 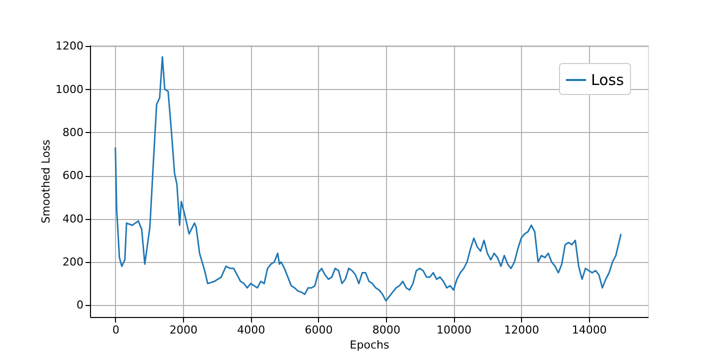 What do you see at coordinates (522, 330) in the screenshot?
I see `x-tick-label: 12000` at bounding box center [522, 330].